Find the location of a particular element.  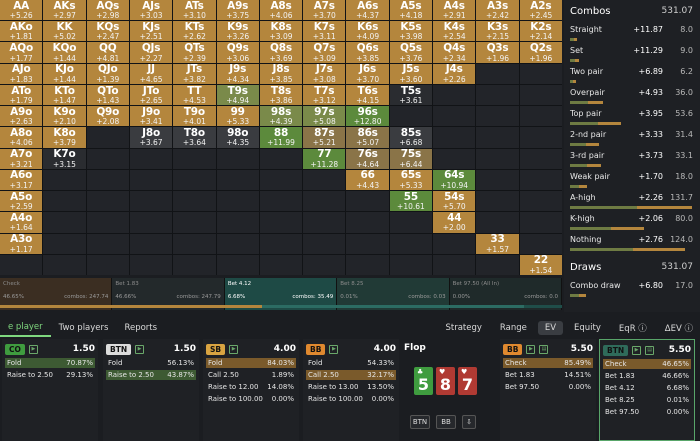

combo-row: Weak pair +1.70 18.0 is located at coordinates (631, 182).